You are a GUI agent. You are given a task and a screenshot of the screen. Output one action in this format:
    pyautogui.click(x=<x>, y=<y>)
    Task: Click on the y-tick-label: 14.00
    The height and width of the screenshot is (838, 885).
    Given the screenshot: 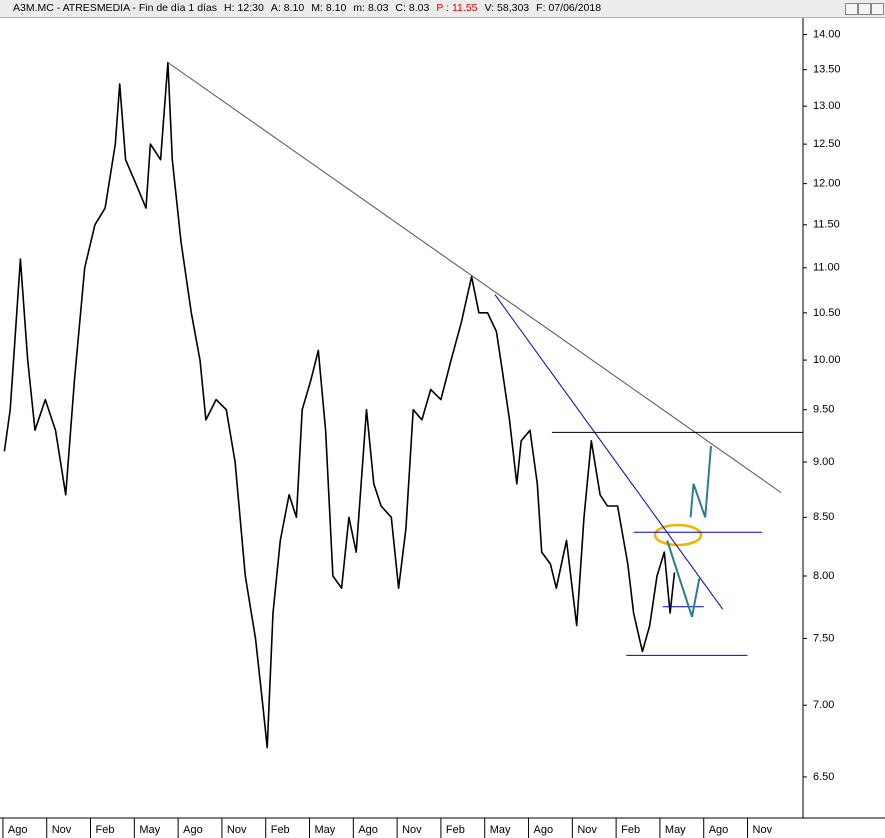 What is the action you would take?
    pyautogui.click(x=827, y=34)
    